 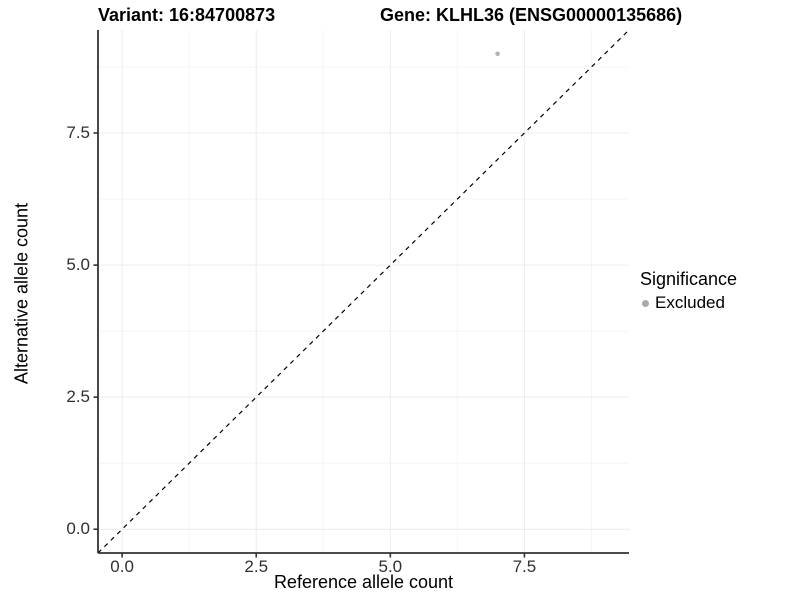 I want to click on legend-item-label: Excluded, so click(x=690, y=302).